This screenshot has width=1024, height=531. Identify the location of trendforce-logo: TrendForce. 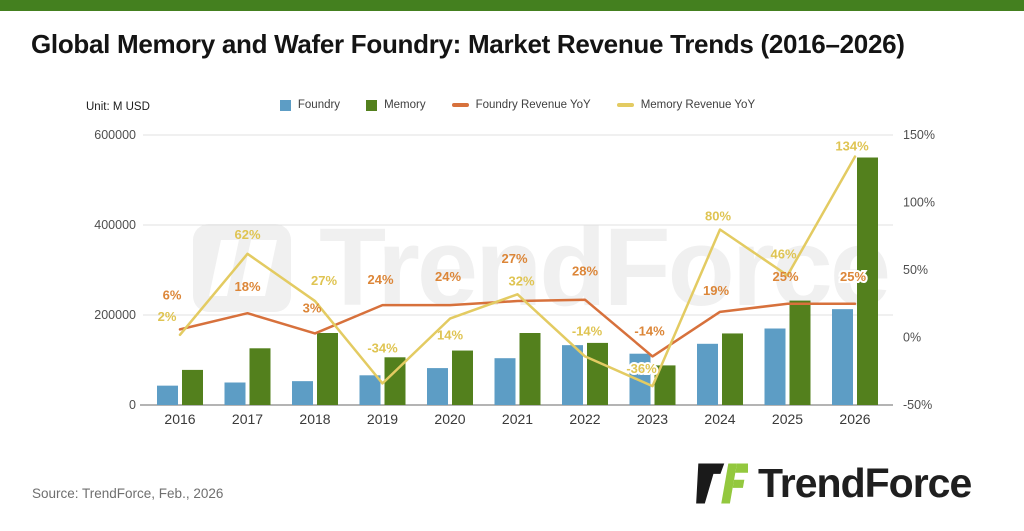
(833, 483).